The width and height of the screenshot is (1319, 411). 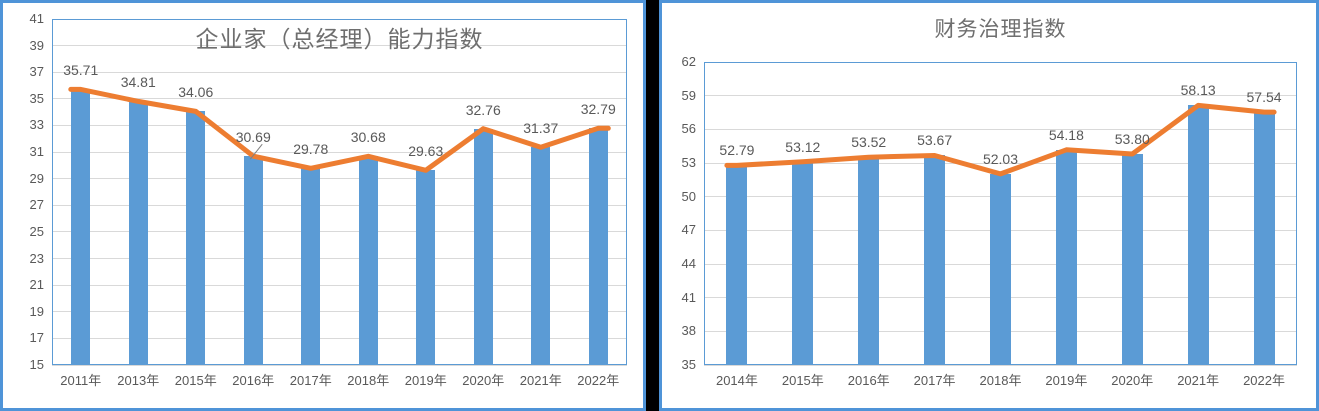 What do you see at coordinates (36, 152) in the screenshot?
I see `y-axis-tick-label: 31` at bounding box center [36, 152].